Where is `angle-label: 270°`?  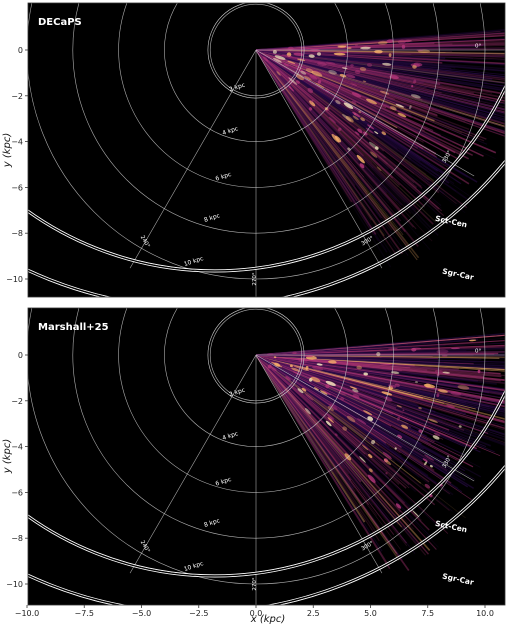
angle-label: 270° is located at coordinates (255, 583).